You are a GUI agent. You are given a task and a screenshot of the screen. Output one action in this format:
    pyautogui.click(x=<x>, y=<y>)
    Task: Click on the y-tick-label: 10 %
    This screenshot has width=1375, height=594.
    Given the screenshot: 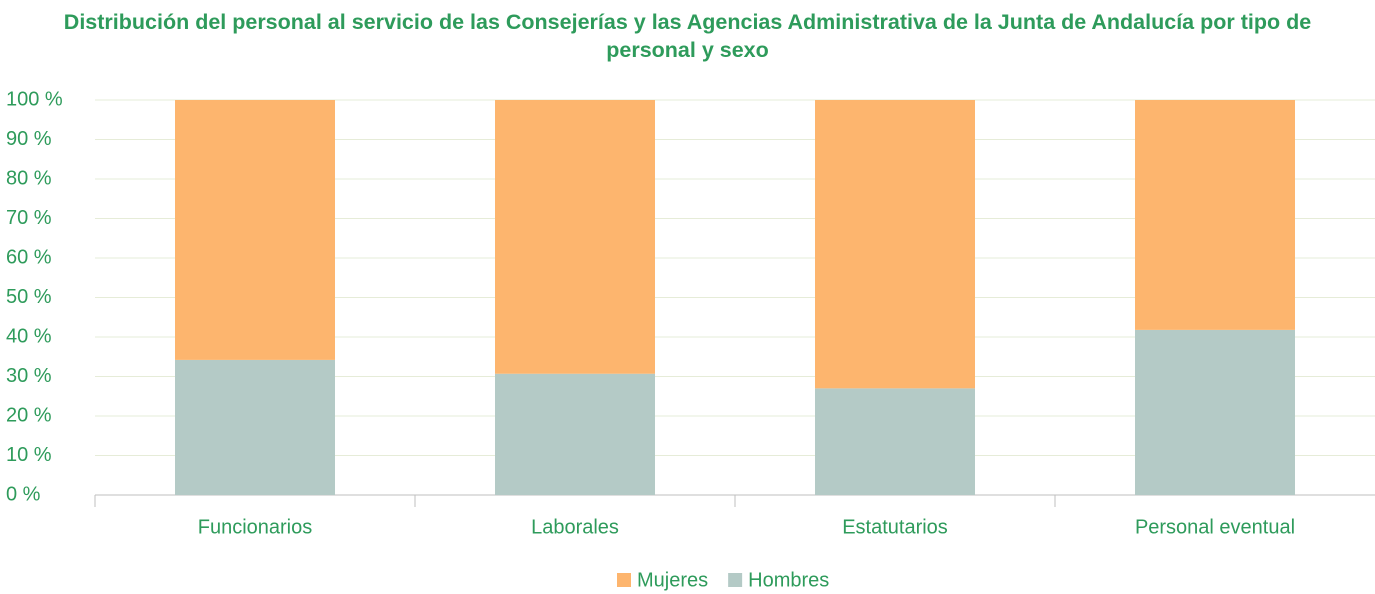 What is the action you would take?
    pyautogui.click(x=29, y=455)
    